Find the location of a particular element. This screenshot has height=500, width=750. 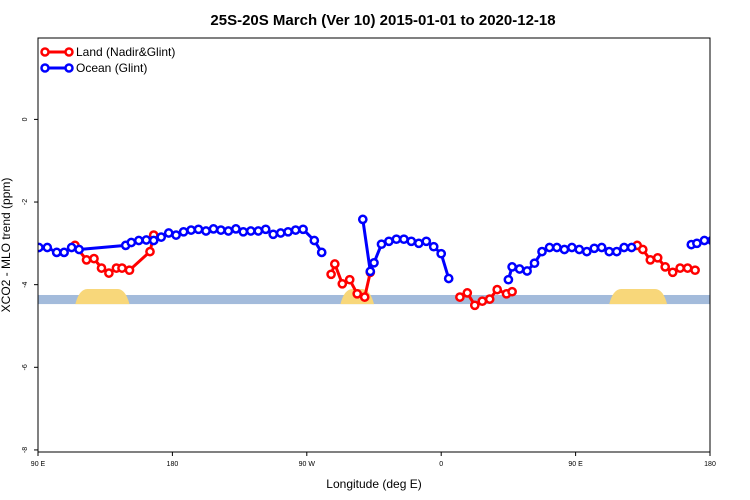

x-axis-label: Longitude (deg E) is located at coordinates (373, 484).